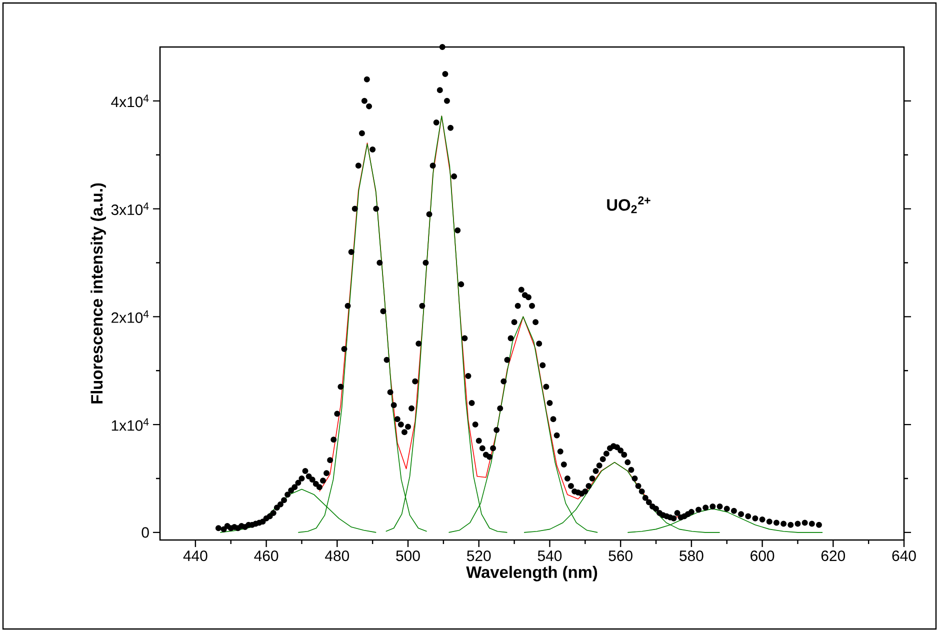 The image size is (939, 632). I want to click on y-tick-label: 4x10$^{4}$, so click(130, 101).